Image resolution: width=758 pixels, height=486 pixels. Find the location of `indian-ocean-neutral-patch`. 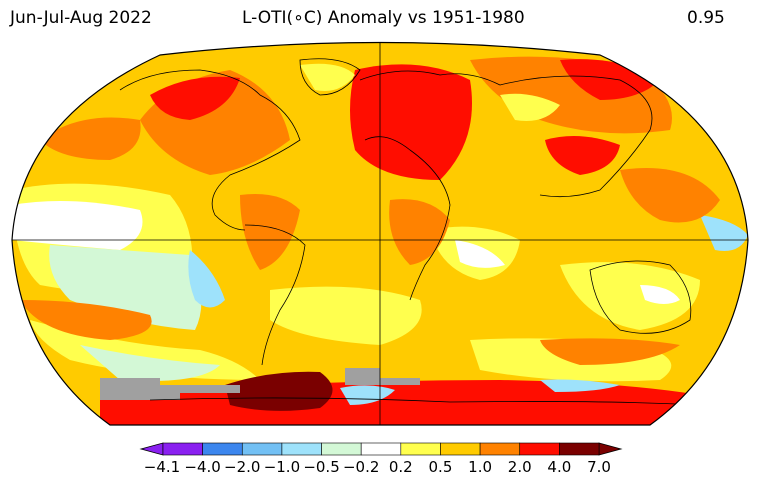

indian-ocean-neutral-patch is located at coordinates (480, 254).